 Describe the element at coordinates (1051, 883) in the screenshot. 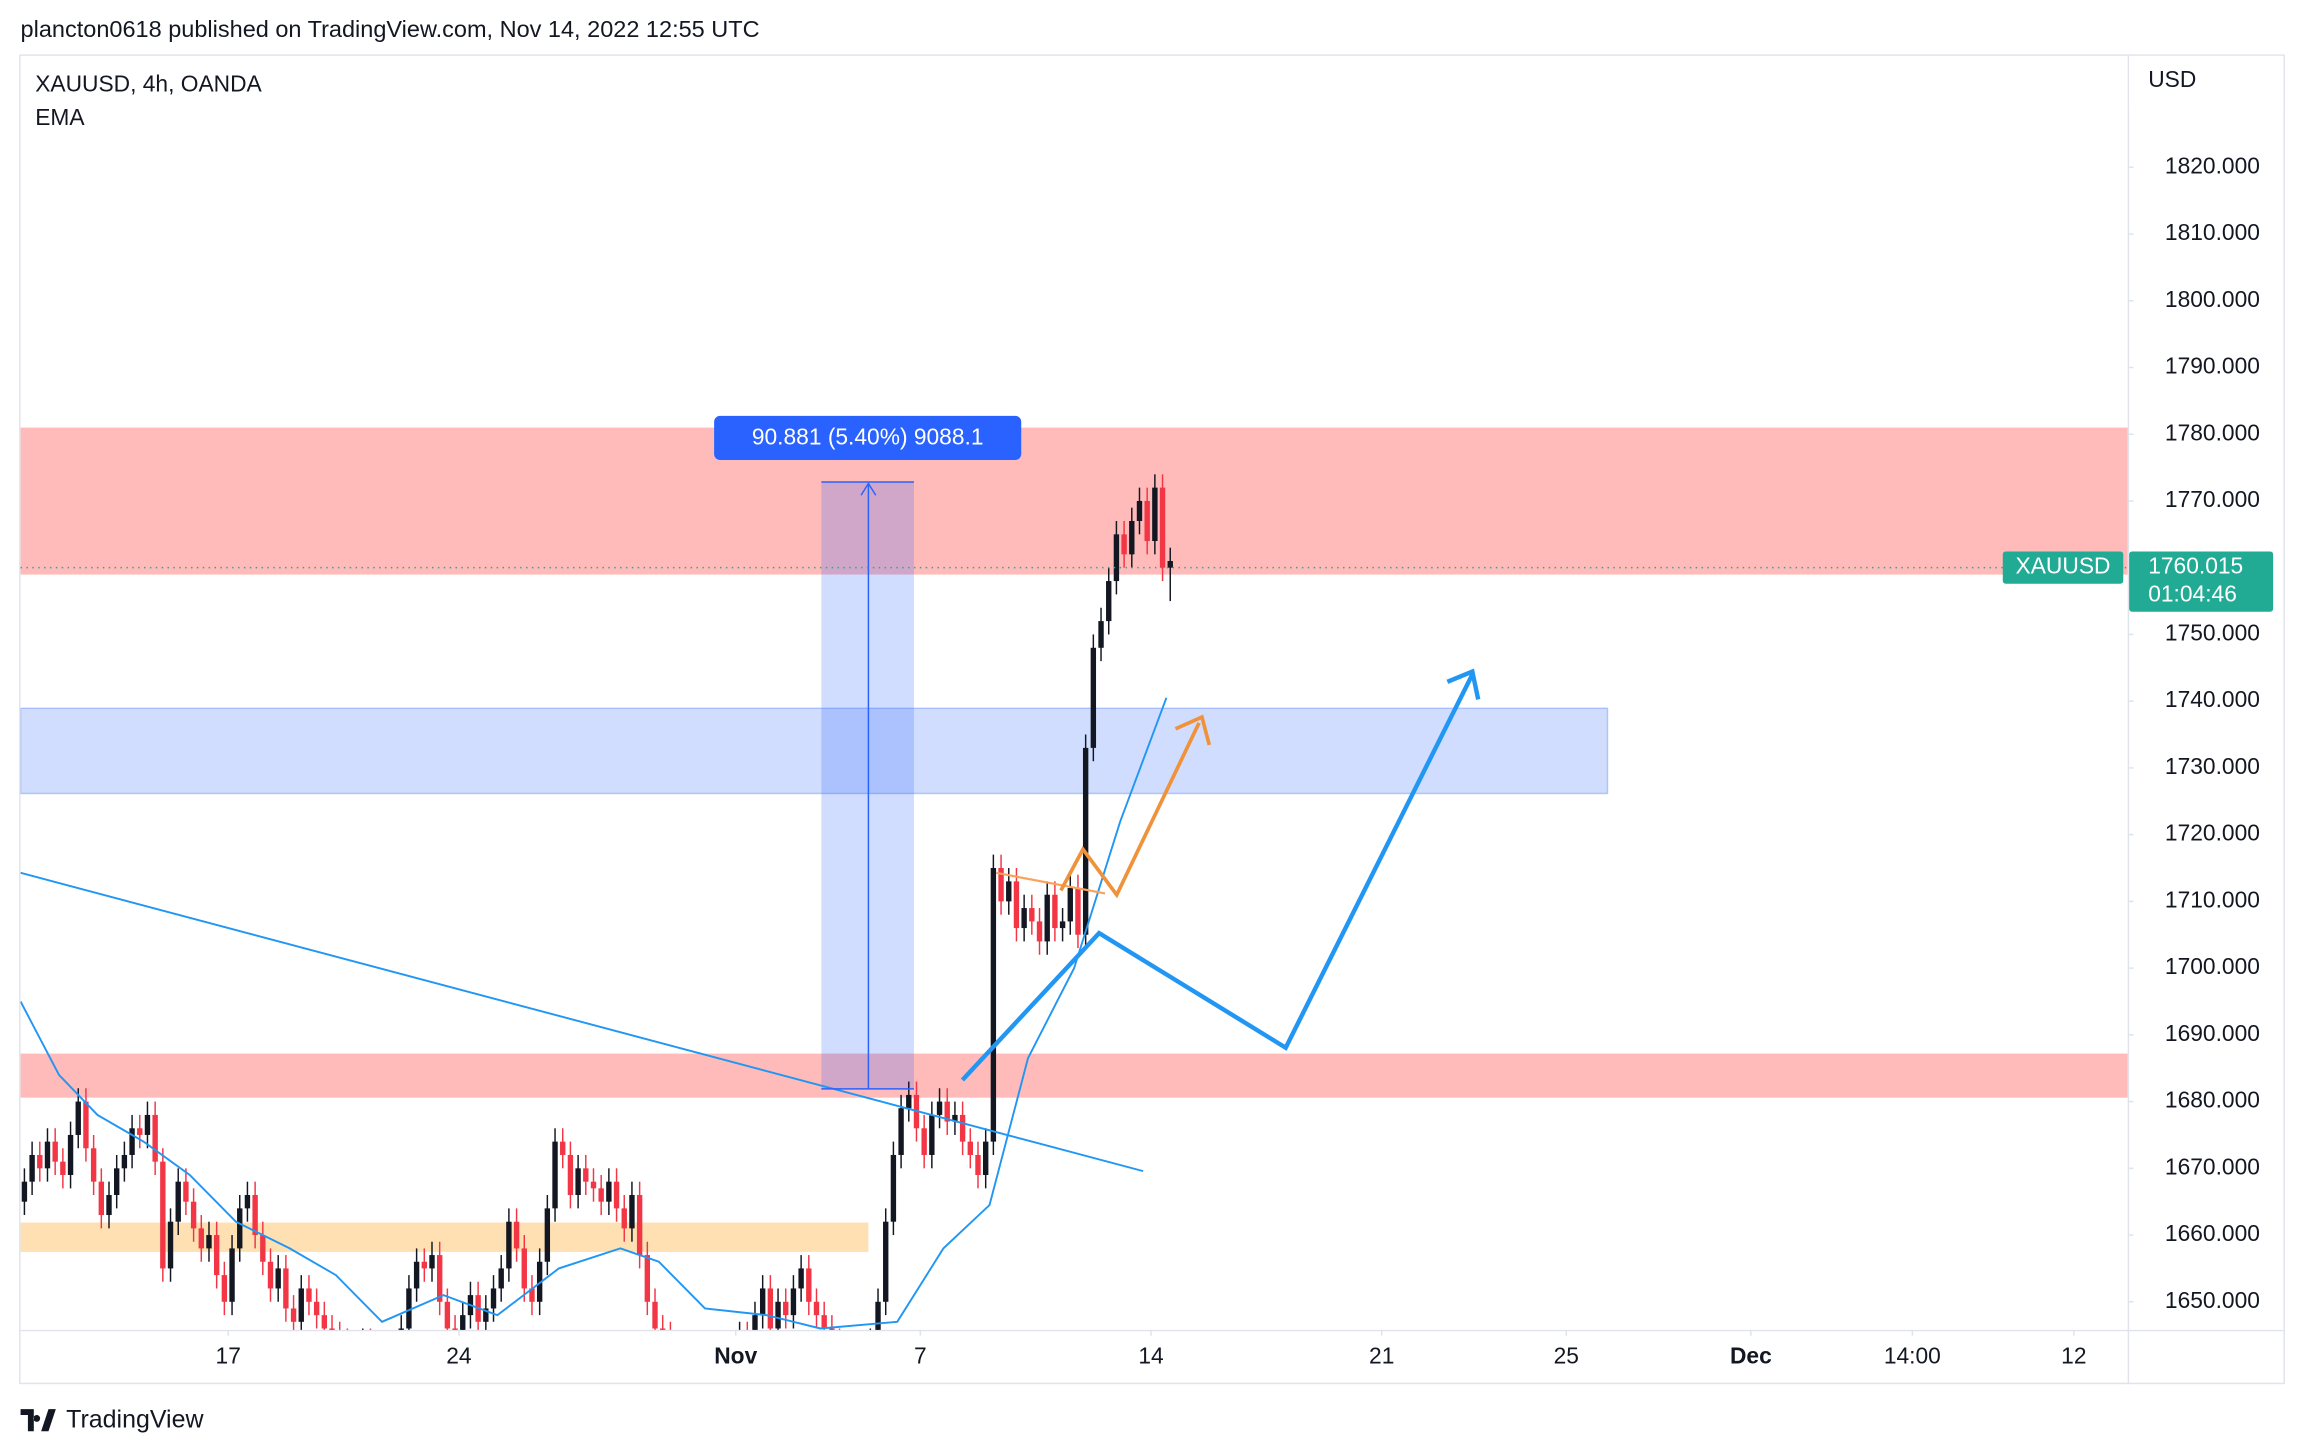

I see `orange-line` at that location.